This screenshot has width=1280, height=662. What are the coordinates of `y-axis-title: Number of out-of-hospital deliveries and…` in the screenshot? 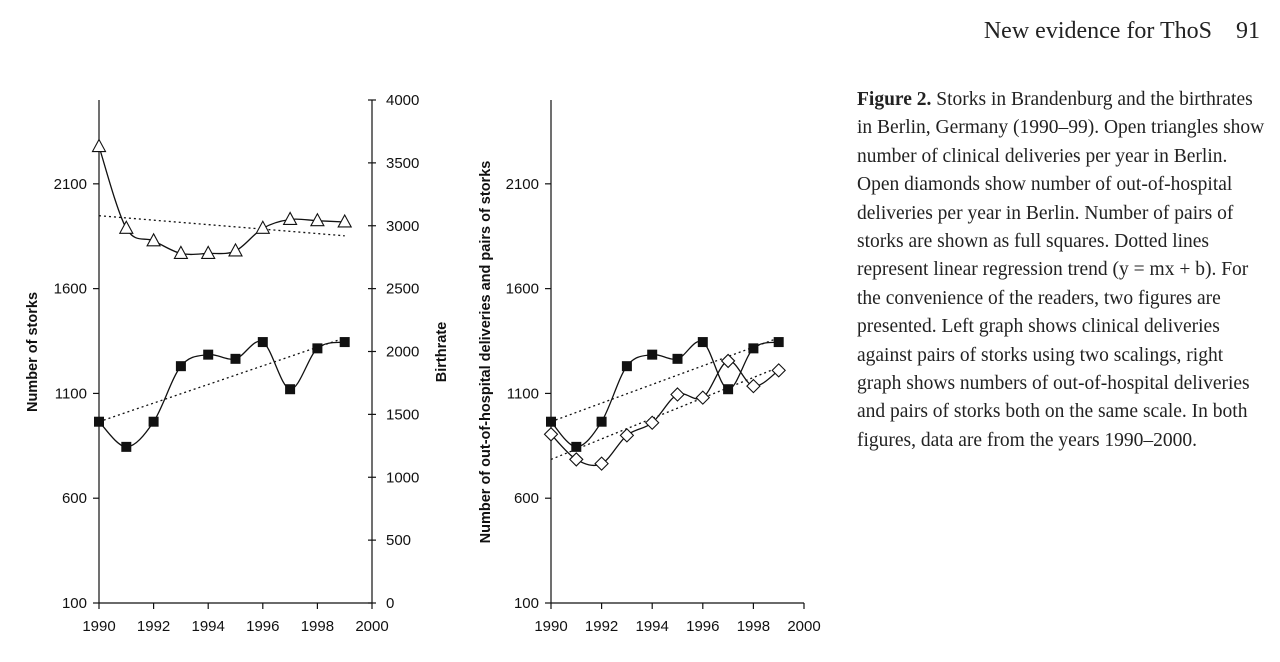 It's located at (486, 352).